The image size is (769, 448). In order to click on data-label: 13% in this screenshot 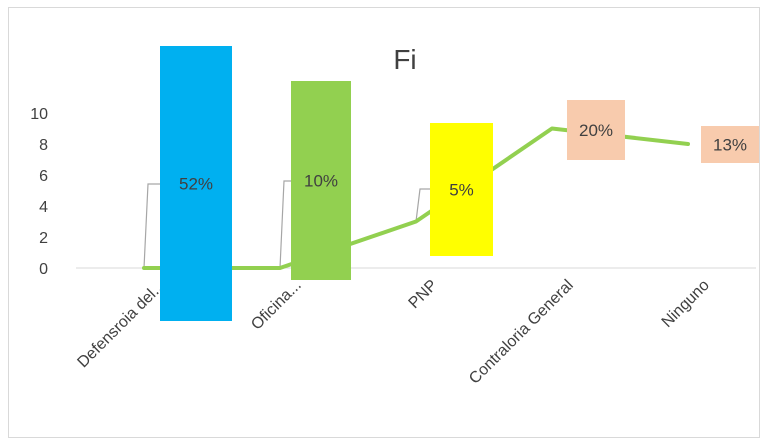, I will do `click(730, 145)`.